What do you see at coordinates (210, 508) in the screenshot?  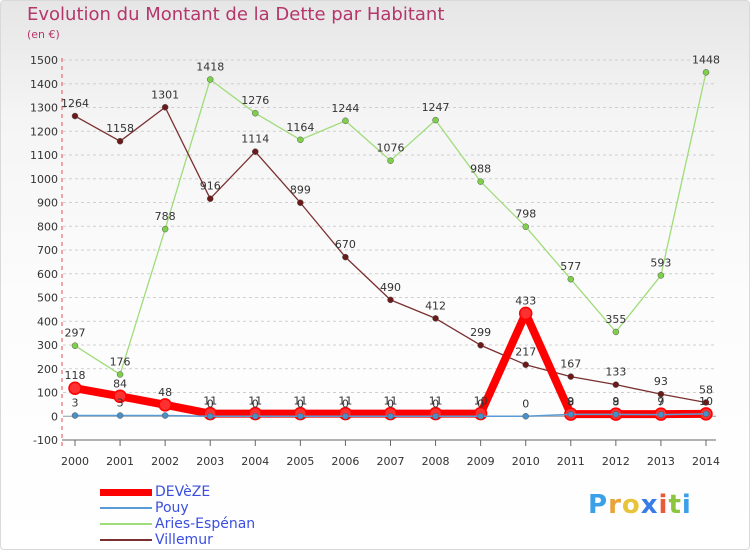 I see `legend-item: Pouy` at bounding box center [210, 508].